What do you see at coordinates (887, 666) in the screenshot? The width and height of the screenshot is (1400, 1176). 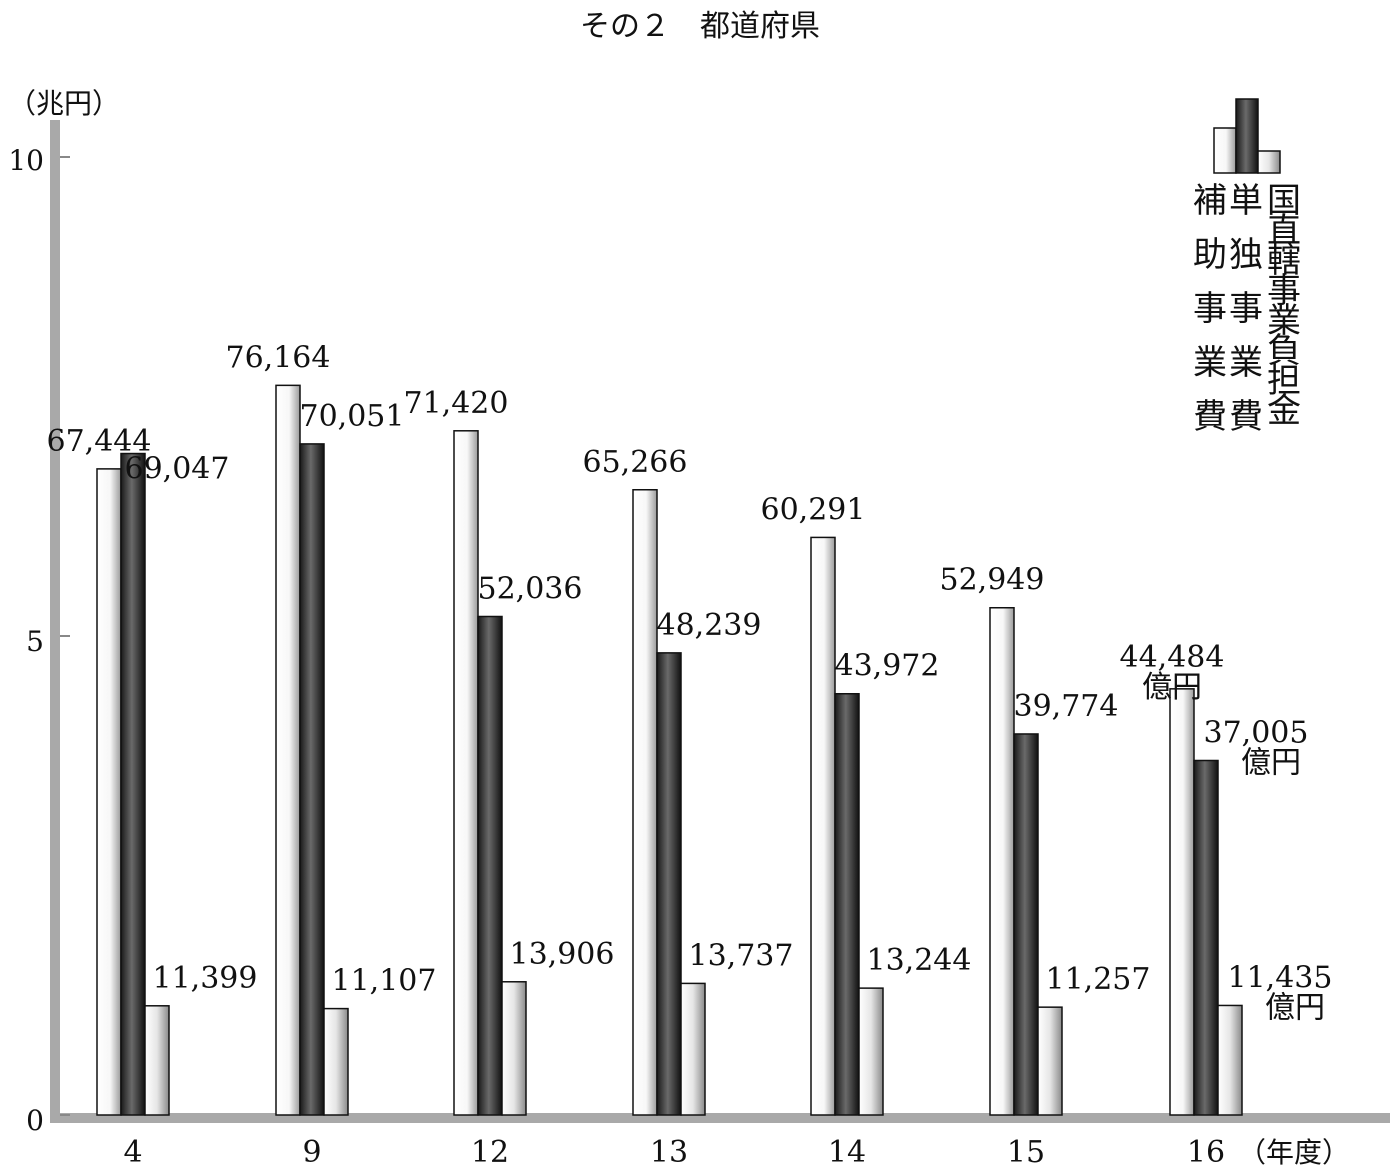 I see `data-label: 43,972` at bounding box center [887, 666].